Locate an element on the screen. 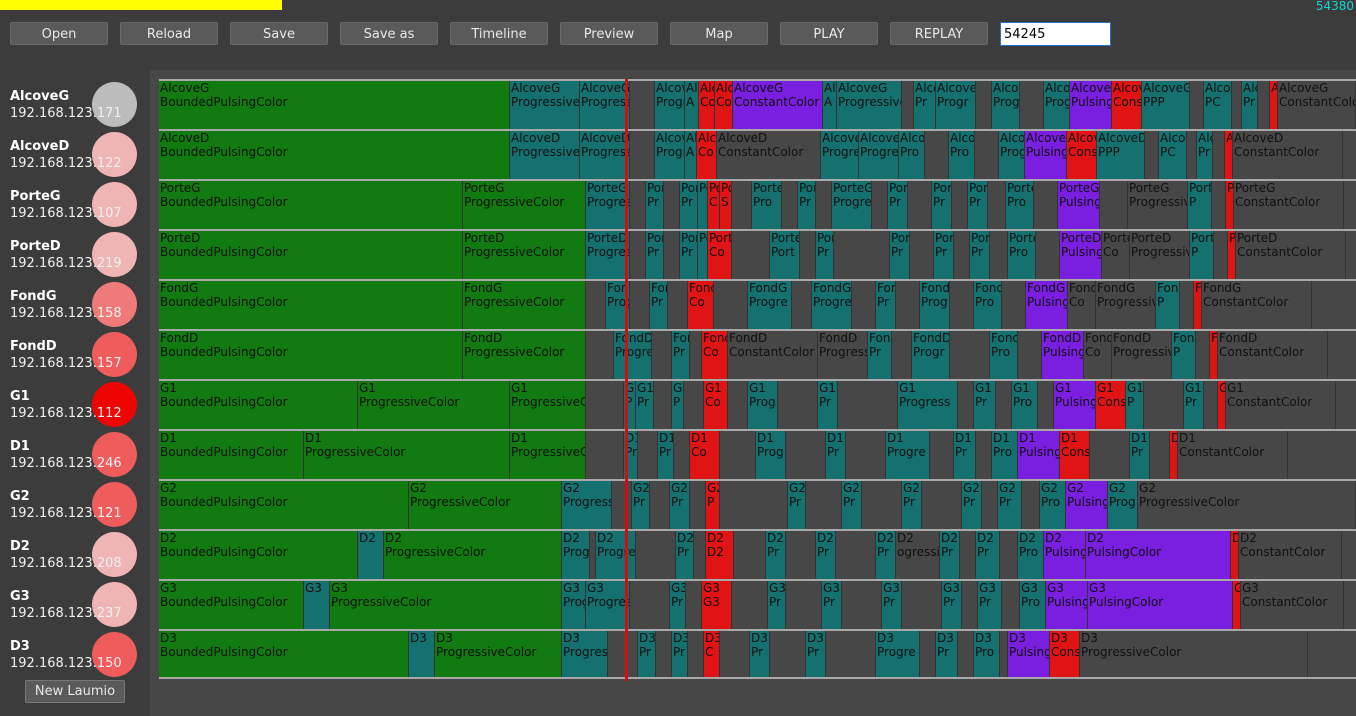  timeline-block-purple: PorteG Pulsing is located at coordinates (1079, 205).